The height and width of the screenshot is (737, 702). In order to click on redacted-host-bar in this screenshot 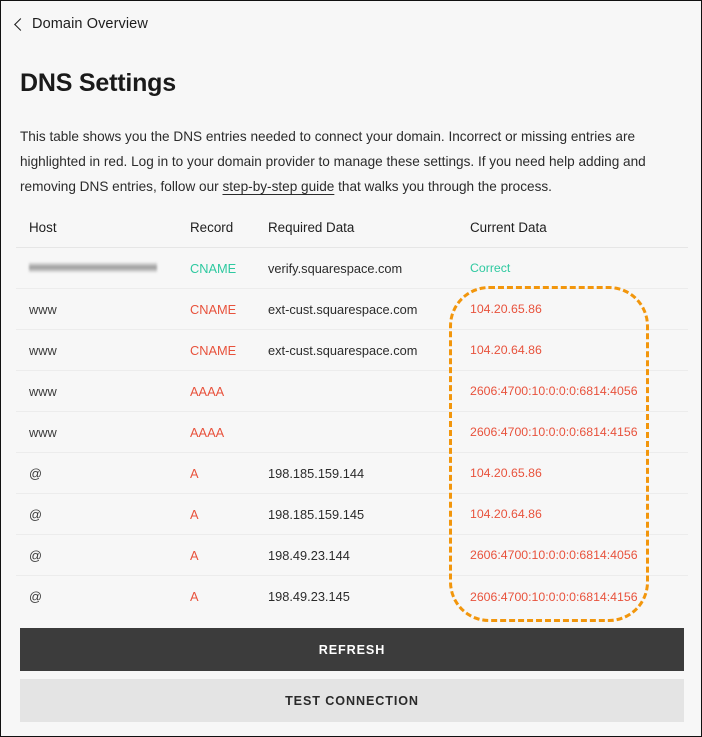, I will do `click(93, 267)`.